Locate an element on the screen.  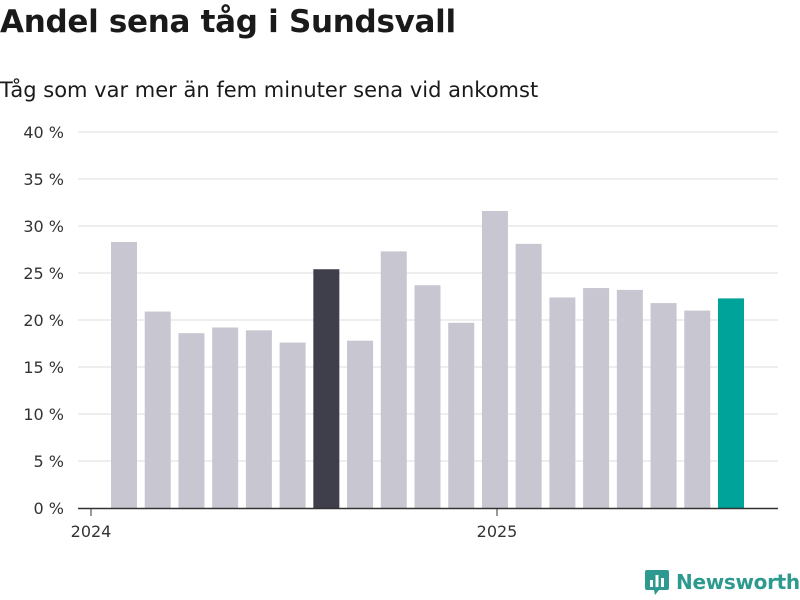
chart-title: Andel sena tåg i Sundsvall is located at coordinates (228, 22).